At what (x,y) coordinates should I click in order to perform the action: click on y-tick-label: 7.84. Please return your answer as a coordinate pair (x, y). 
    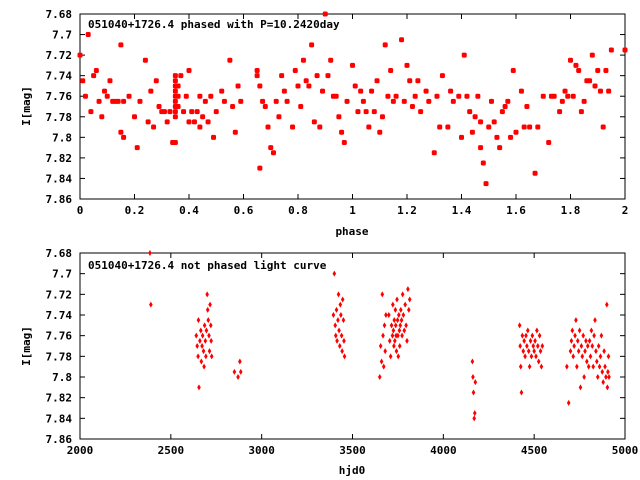
    Looking at the image, I should click on (59, 178).